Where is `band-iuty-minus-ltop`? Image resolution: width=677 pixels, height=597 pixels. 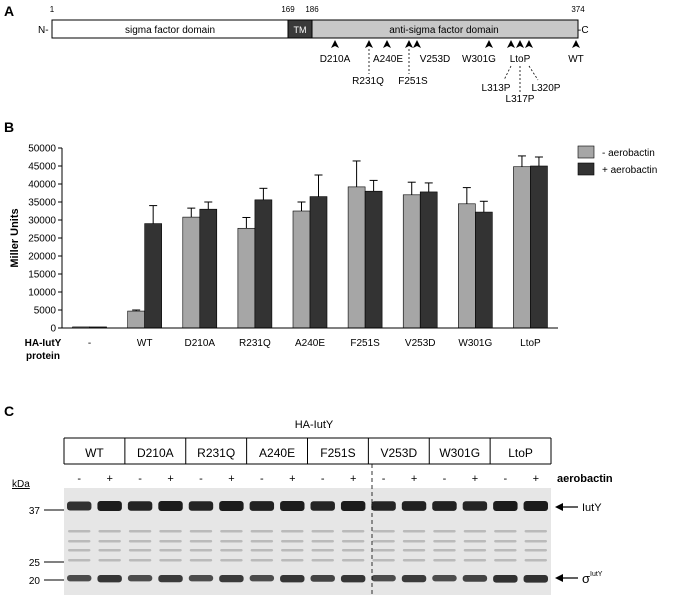
band-iuty-minus-ltop is located at coordinates (505, 506).